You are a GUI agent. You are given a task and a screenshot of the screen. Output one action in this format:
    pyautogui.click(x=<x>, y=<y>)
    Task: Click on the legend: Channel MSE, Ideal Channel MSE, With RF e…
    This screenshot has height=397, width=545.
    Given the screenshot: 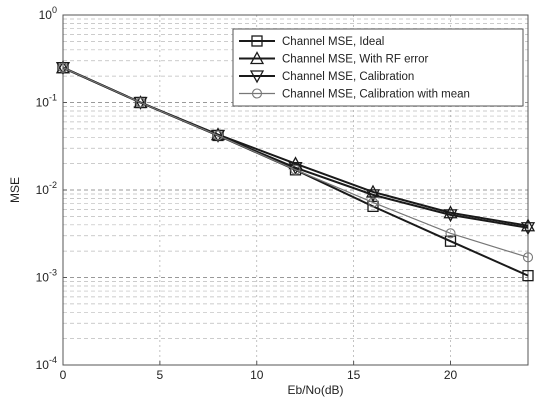 What is the action you would take?
    pyautogui.click(x=378, y=67)
    